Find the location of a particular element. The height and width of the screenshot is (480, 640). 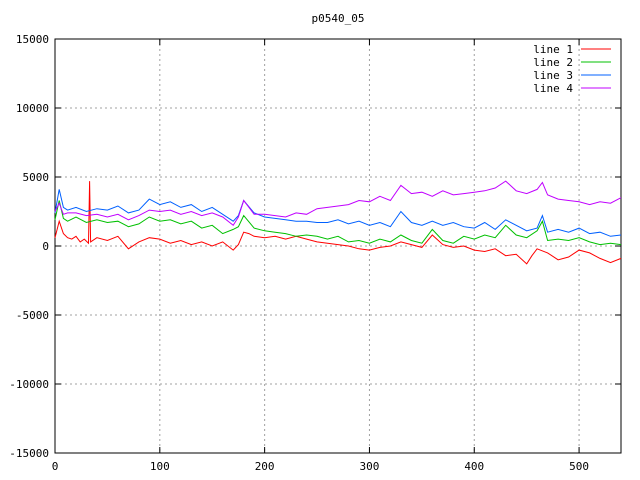

x-tick-label: 400 is located at coordinates (474, 466).